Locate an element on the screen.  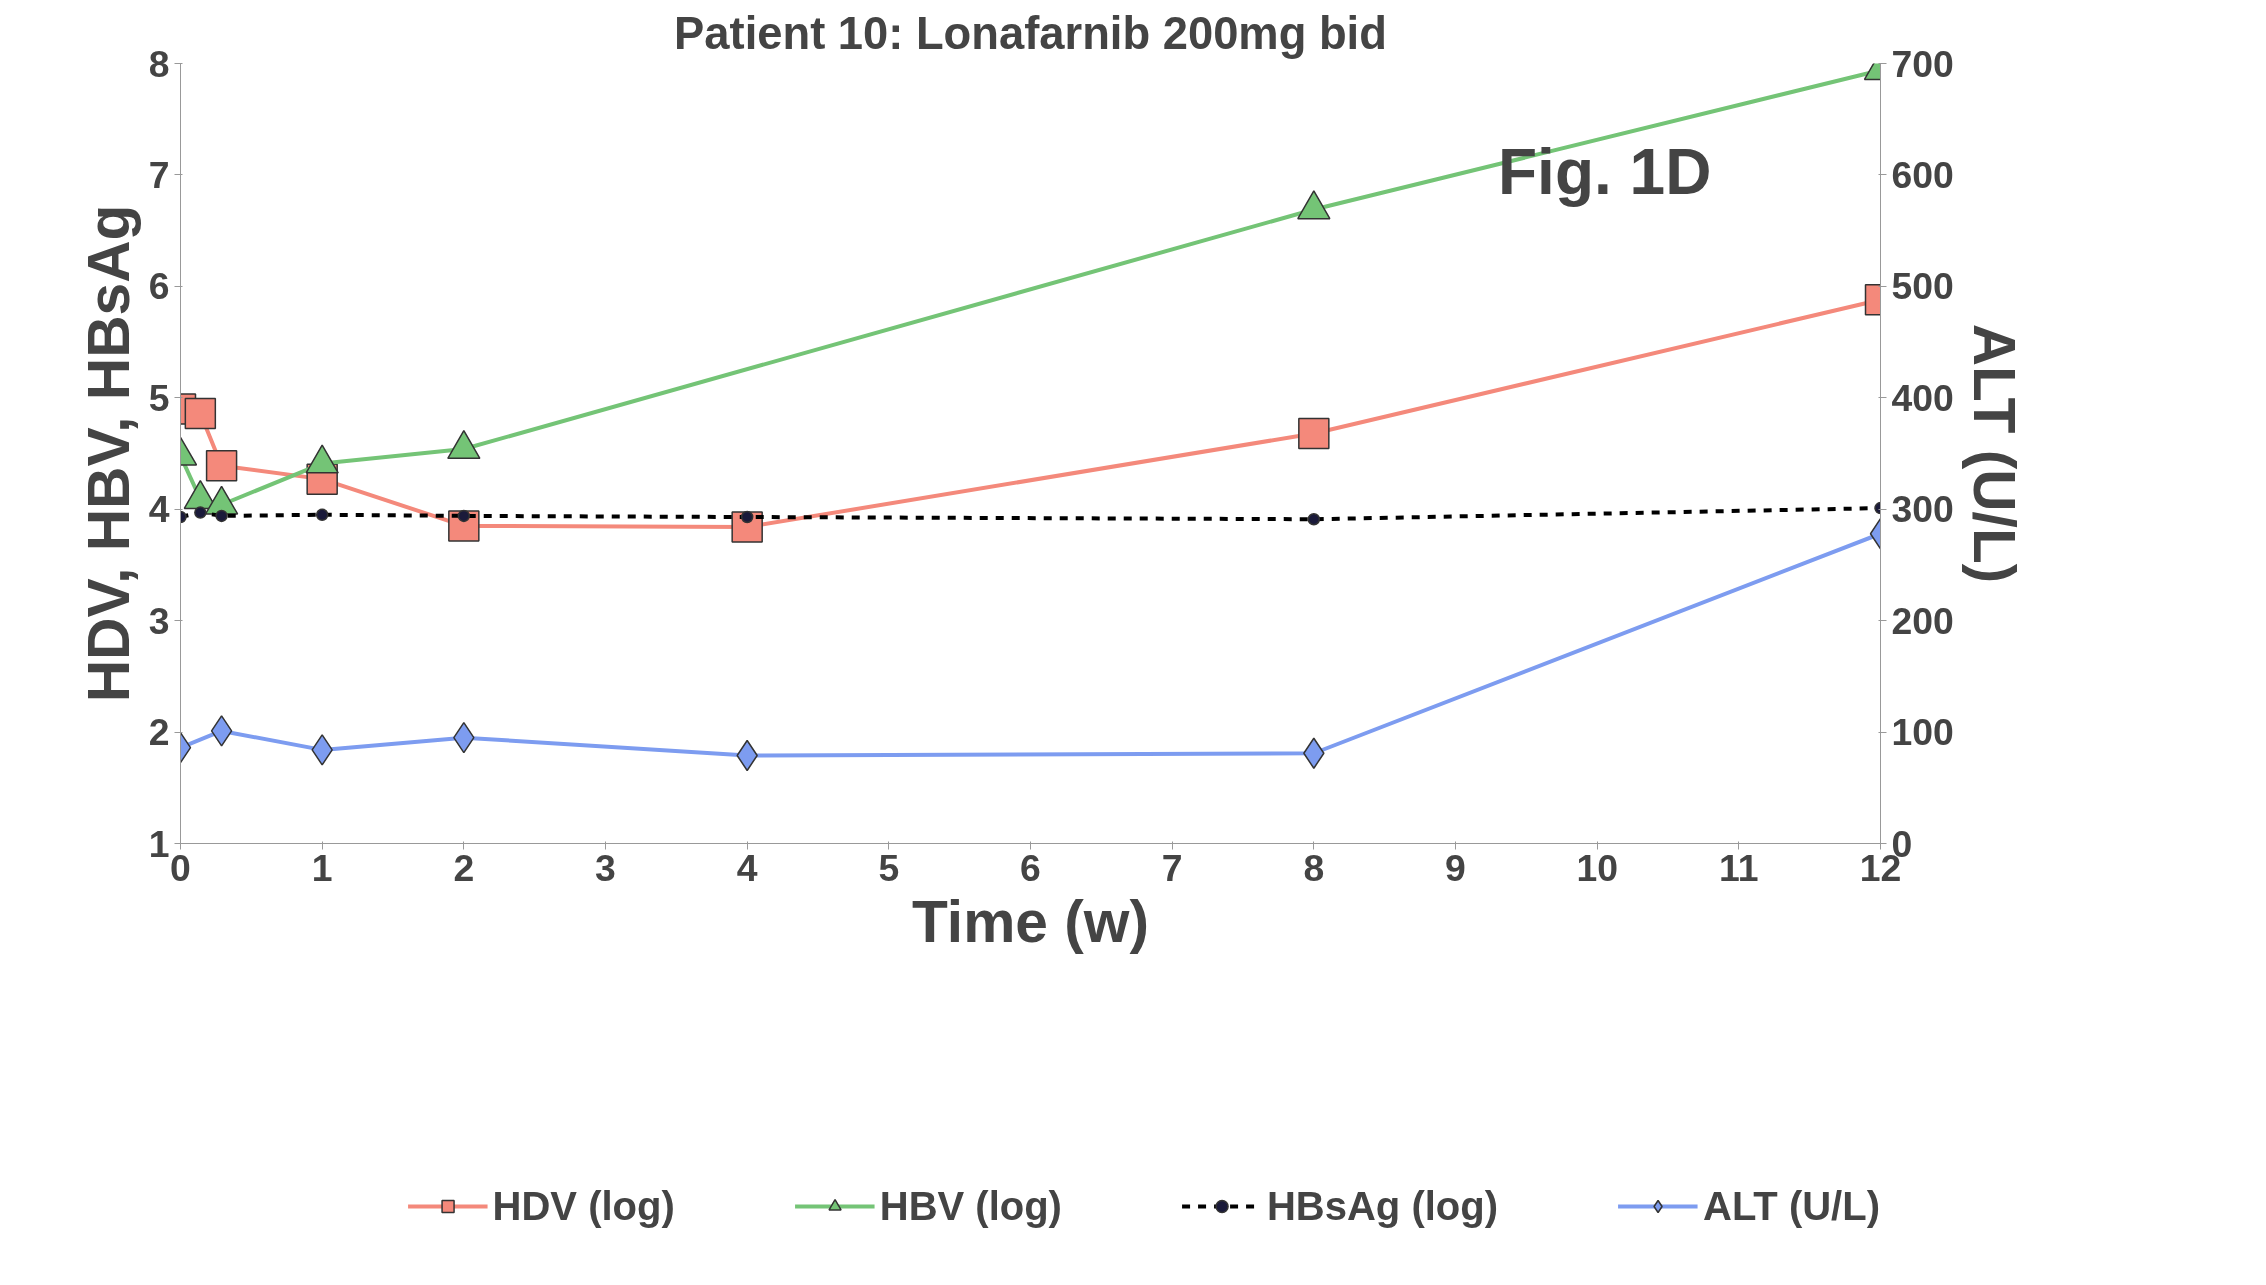
y2-tick-label: 200 is located at coordinates (1922, 620).